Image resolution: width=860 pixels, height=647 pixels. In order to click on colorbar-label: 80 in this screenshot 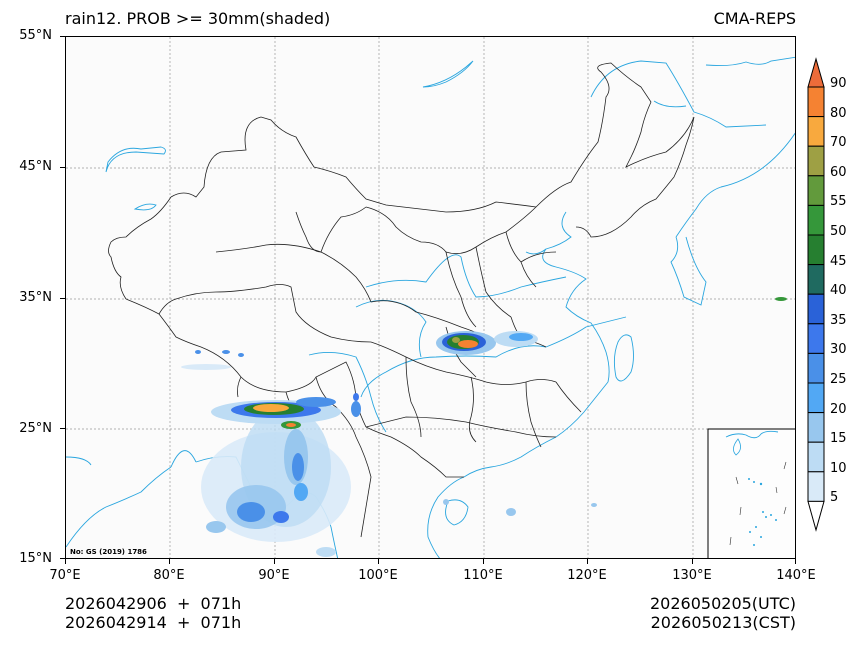, I will do `click(838, 113)`.